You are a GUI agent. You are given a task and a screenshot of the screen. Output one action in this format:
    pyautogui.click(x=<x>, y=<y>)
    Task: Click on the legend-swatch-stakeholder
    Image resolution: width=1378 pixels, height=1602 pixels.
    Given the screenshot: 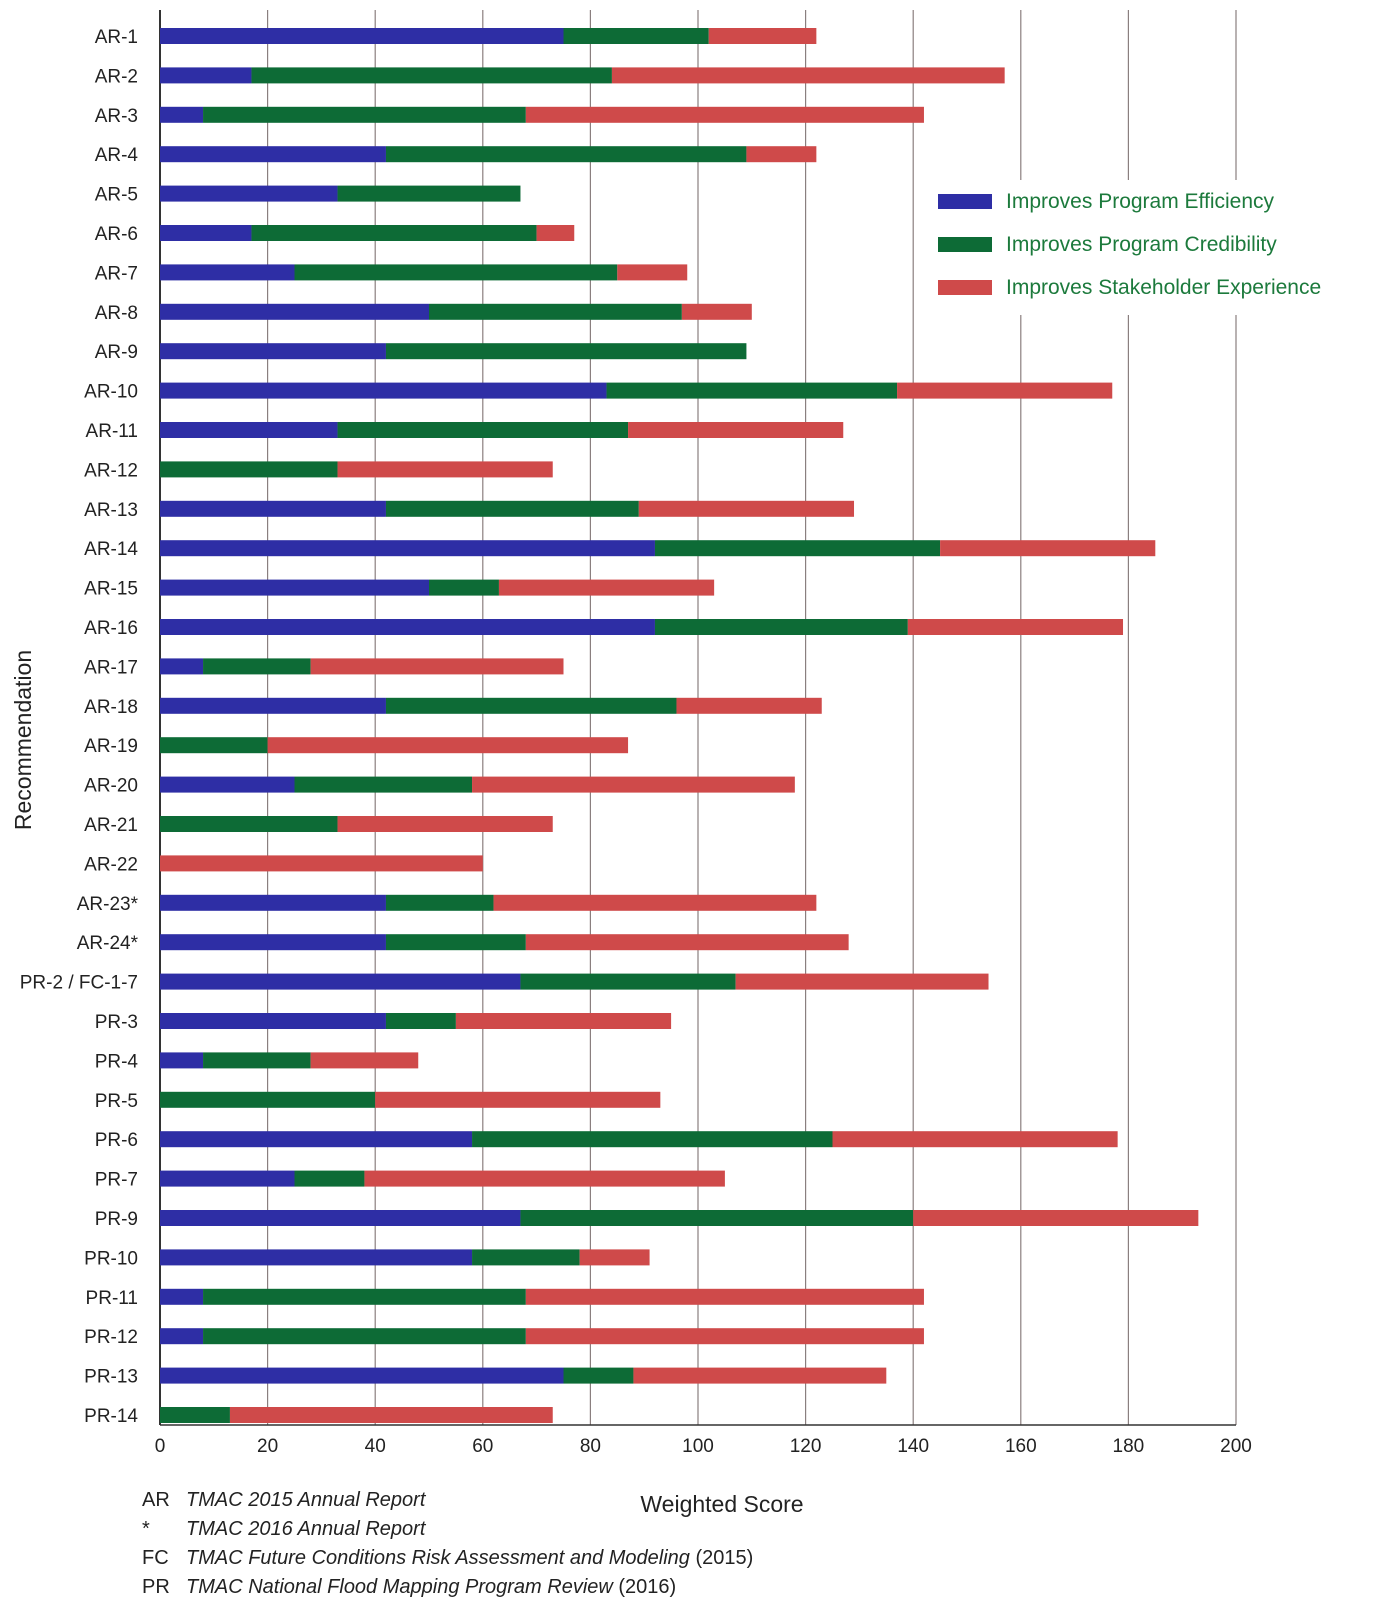 What is the action you would take?
    pyautogui.click(x=965, y=287)
    